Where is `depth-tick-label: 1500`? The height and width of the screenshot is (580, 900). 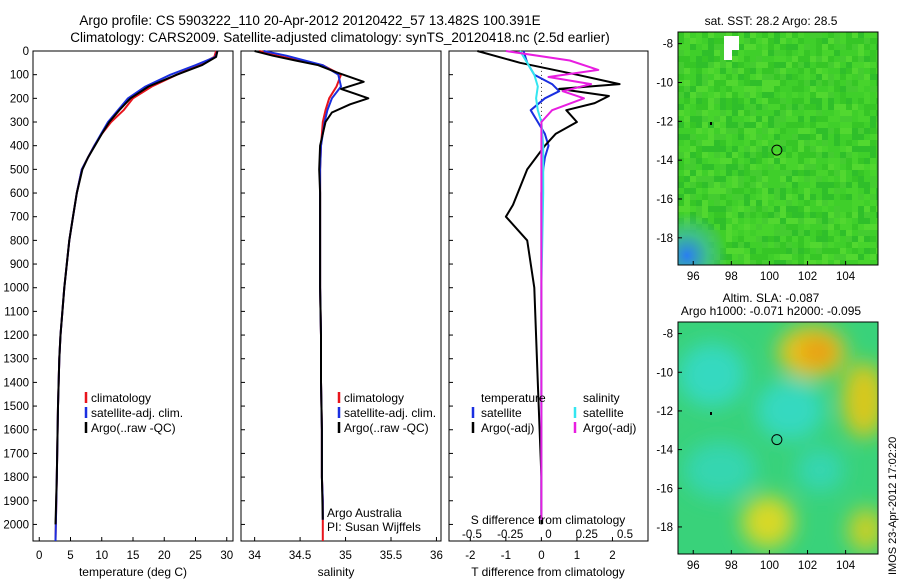
depth-tick-label: 1500 is located at coordinates (16, 407).